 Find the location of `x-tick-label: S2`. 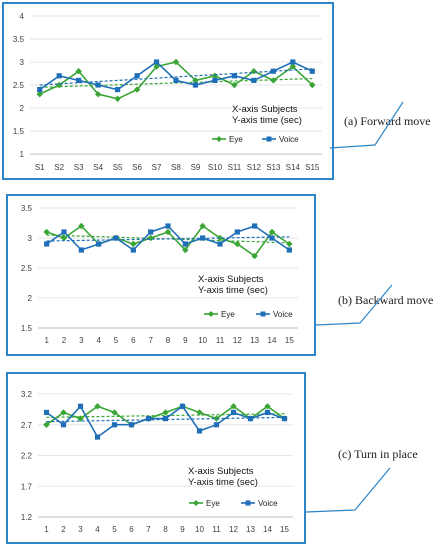

x-tick-label: S2 is located at coordinates (59, 167).